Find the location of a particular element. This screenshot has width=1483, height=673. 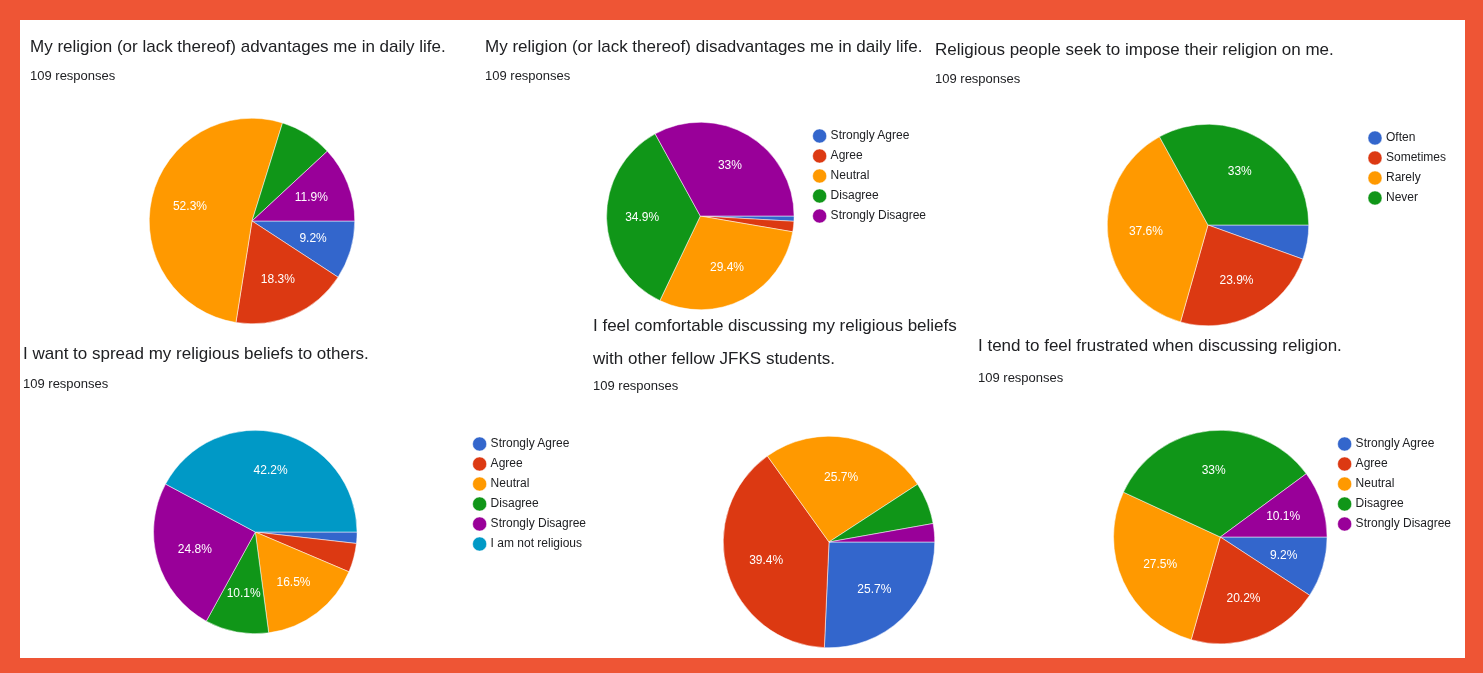

legend-label: Sometimes is located at coordinates (1416, 157).